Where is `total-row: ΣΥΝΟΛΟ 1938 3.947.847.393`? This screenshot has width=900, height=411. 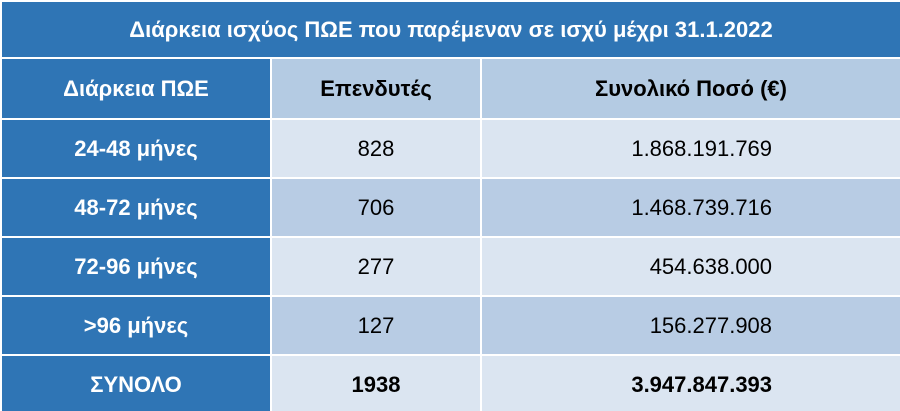 total-row: ΣΥΝΟΛΟ 1938 3.947.847.393 is located at coordinates (450, 382).